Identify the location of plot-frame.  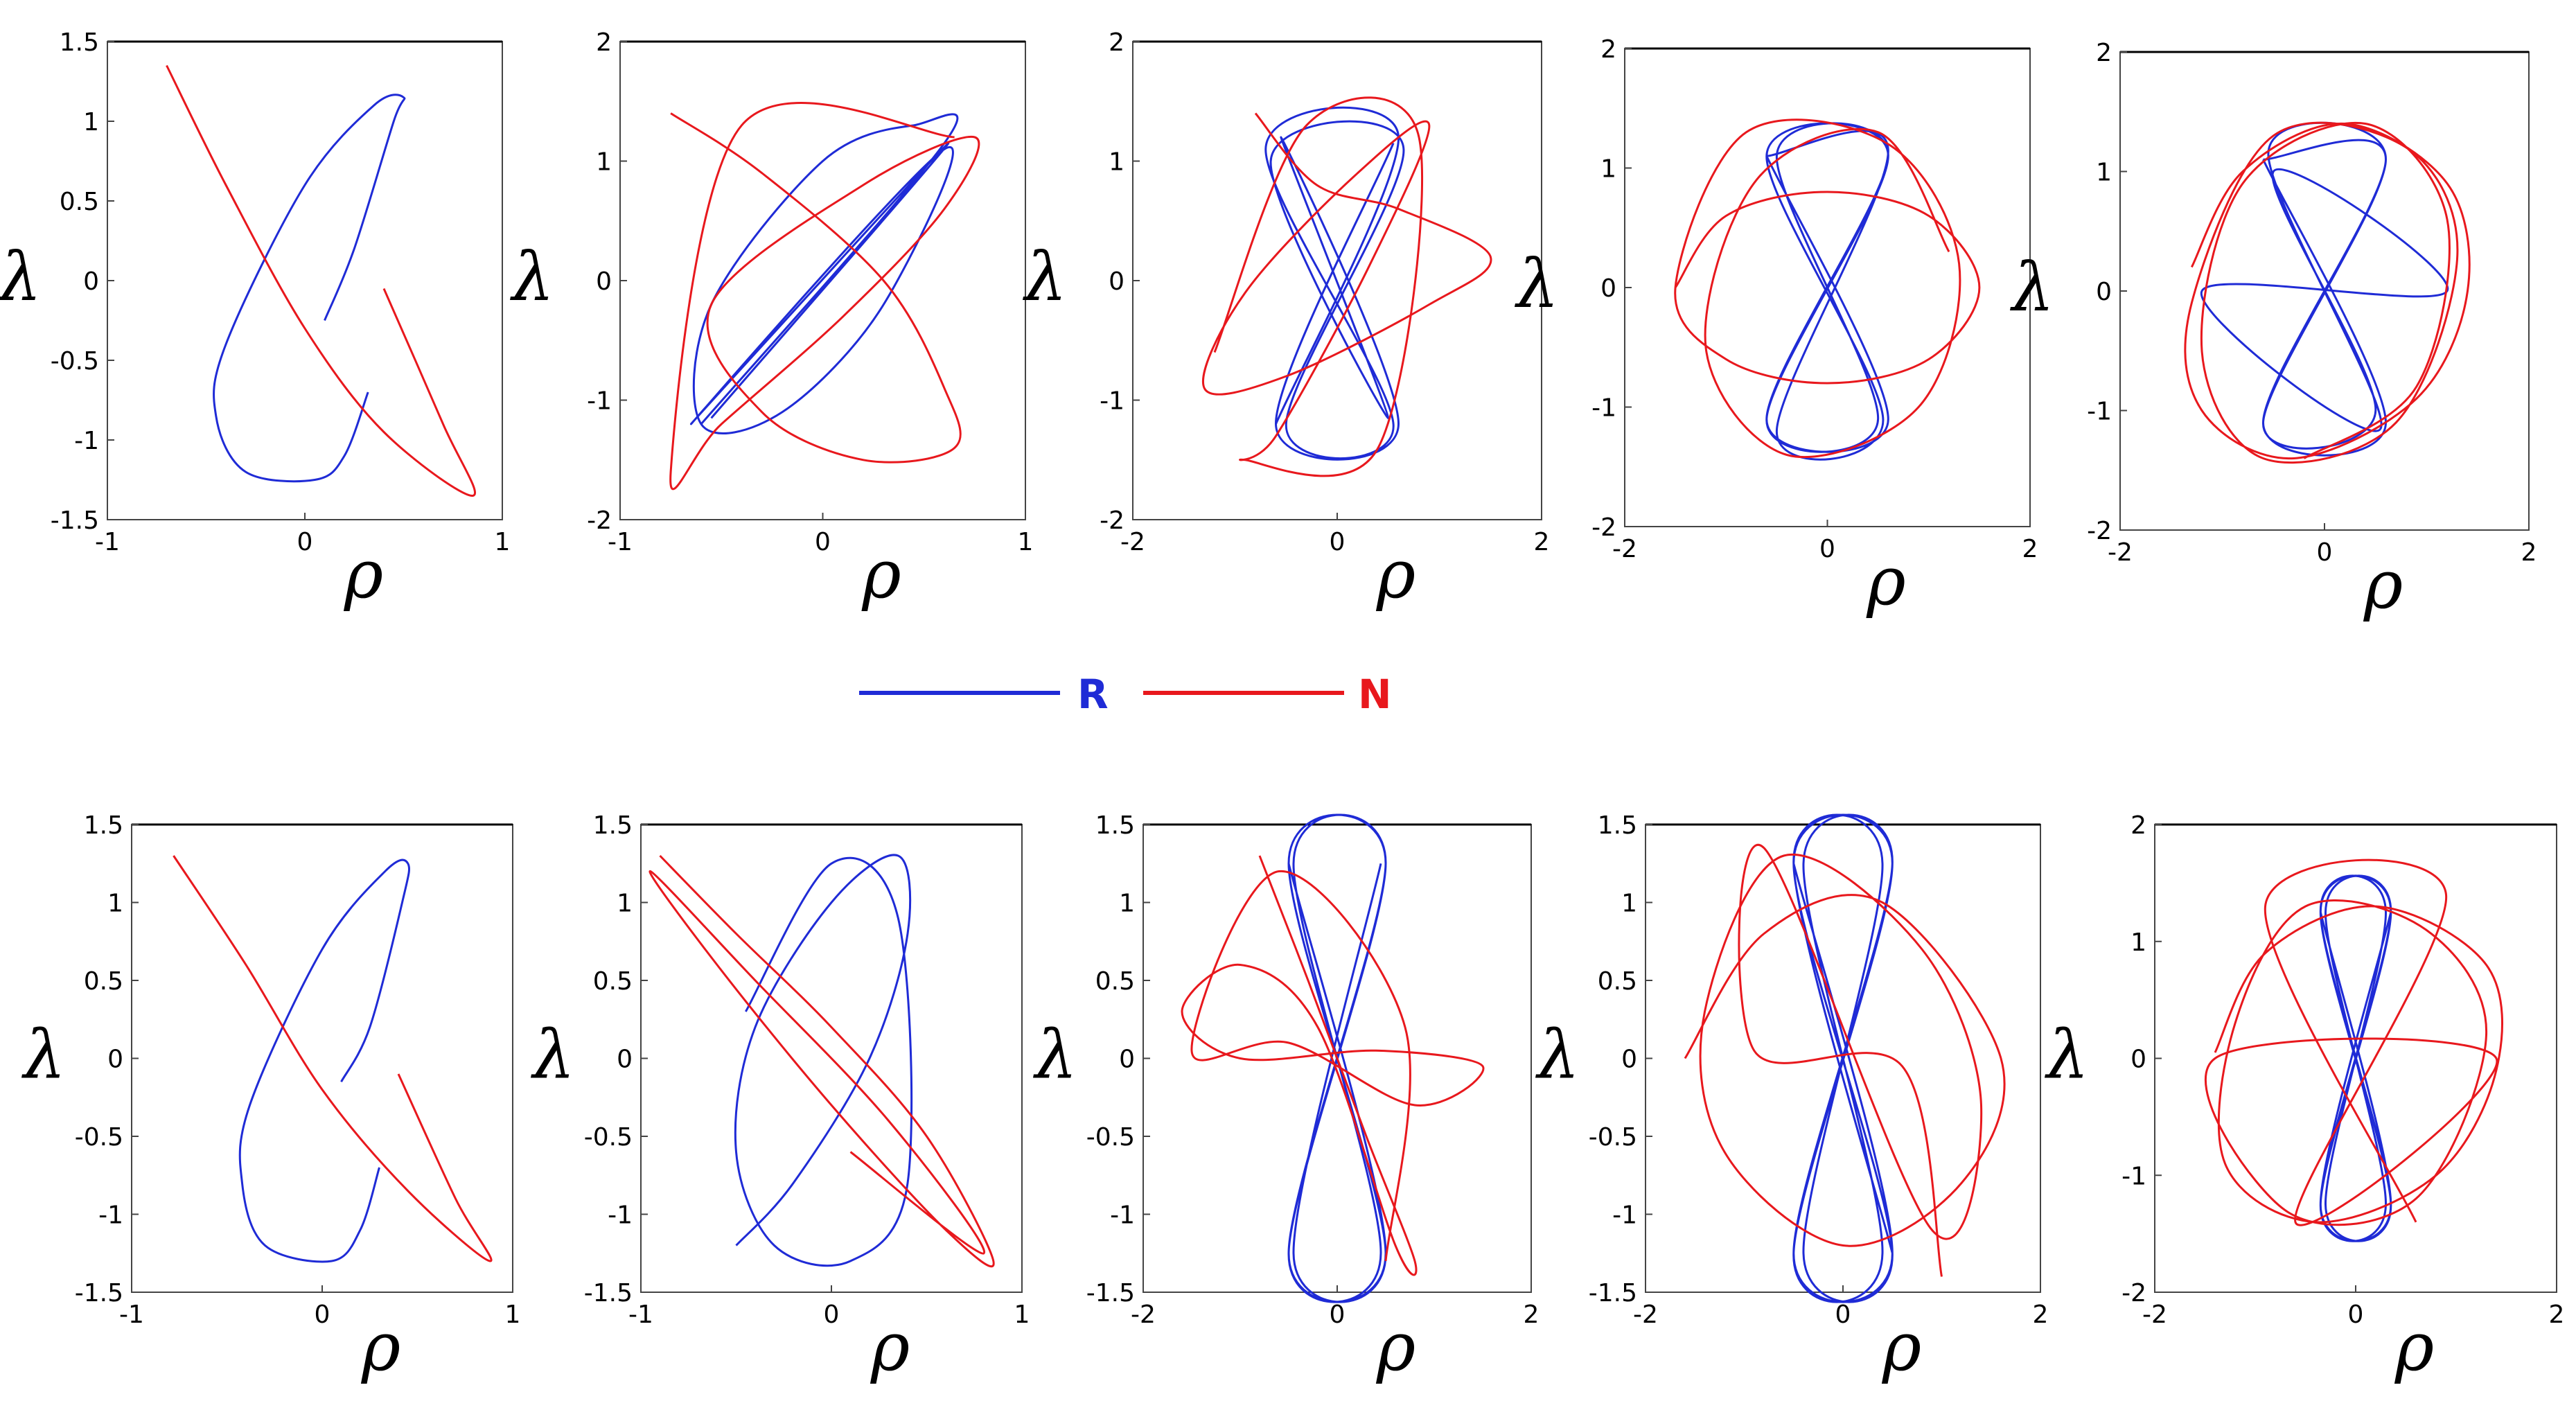
(305, 280).